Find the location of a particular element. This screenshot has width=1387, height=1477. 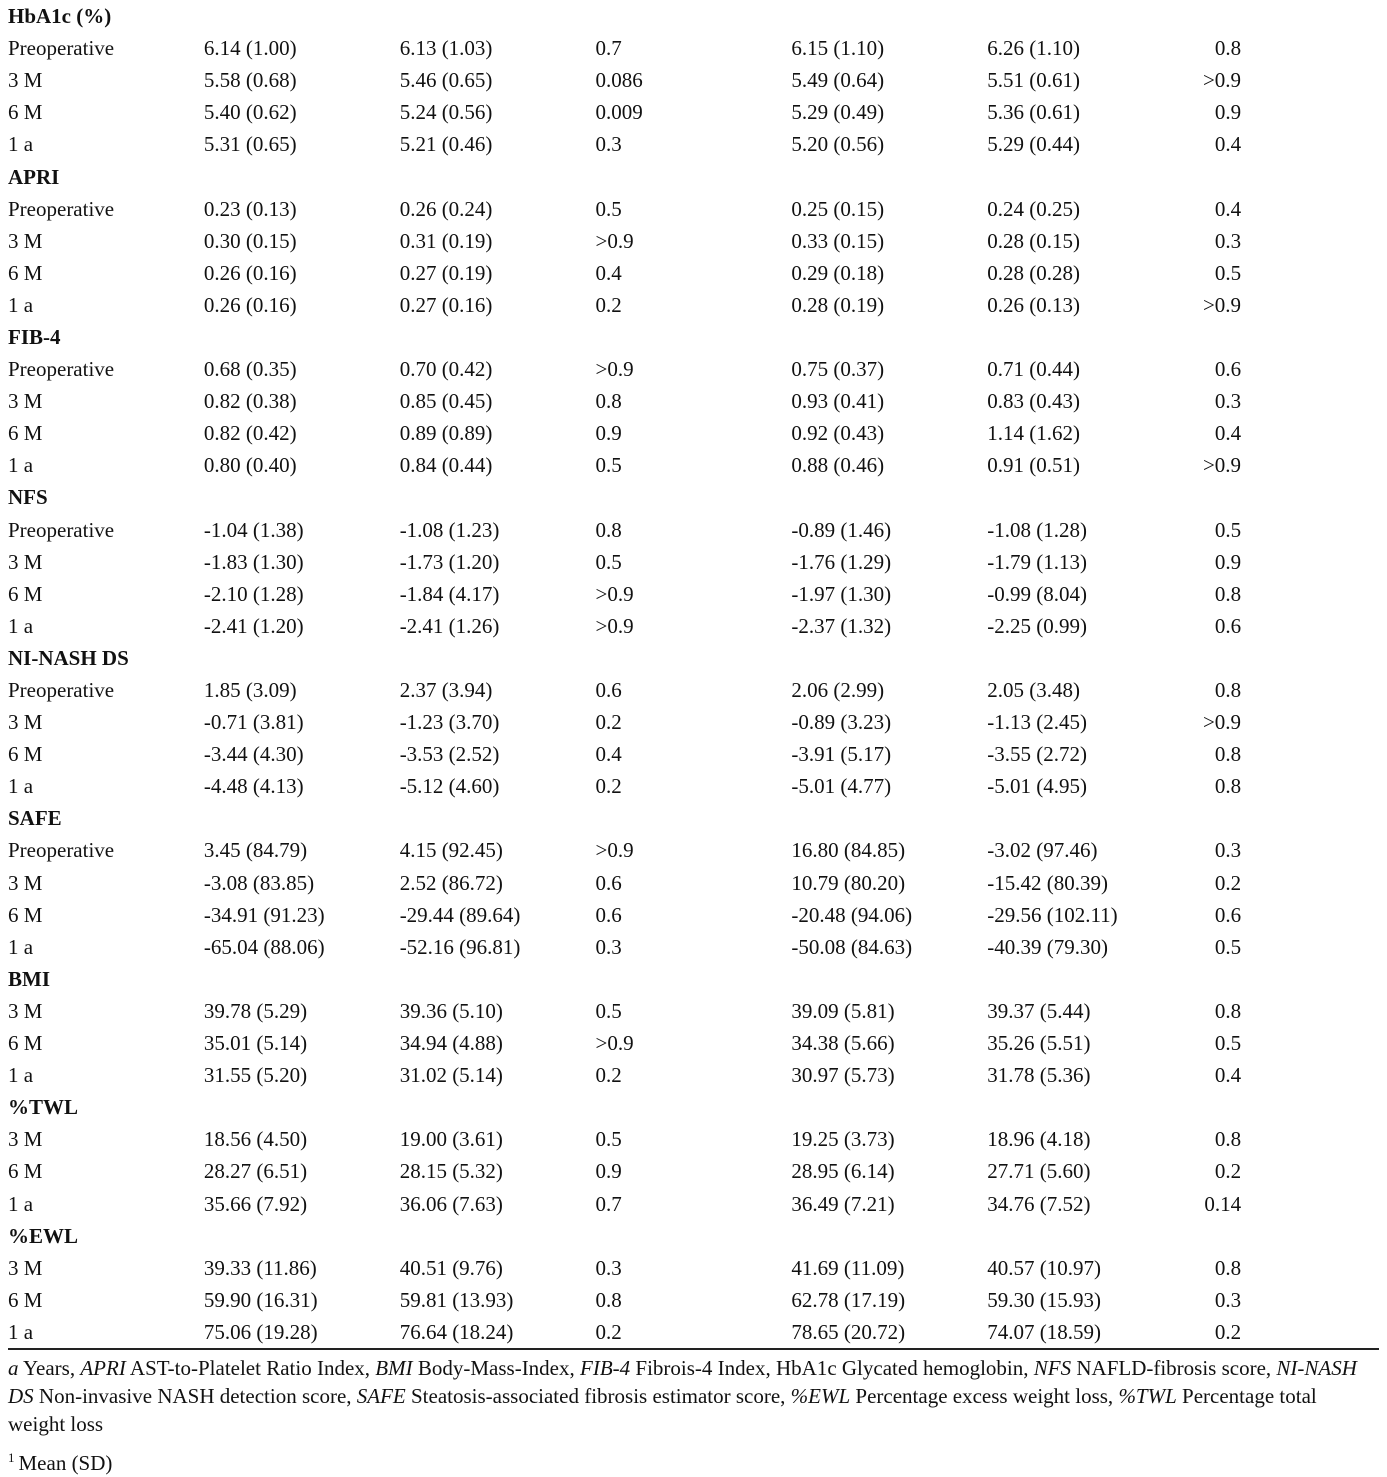

p-value-cell-container: 0.2 is located at coordinates (1281, 883).